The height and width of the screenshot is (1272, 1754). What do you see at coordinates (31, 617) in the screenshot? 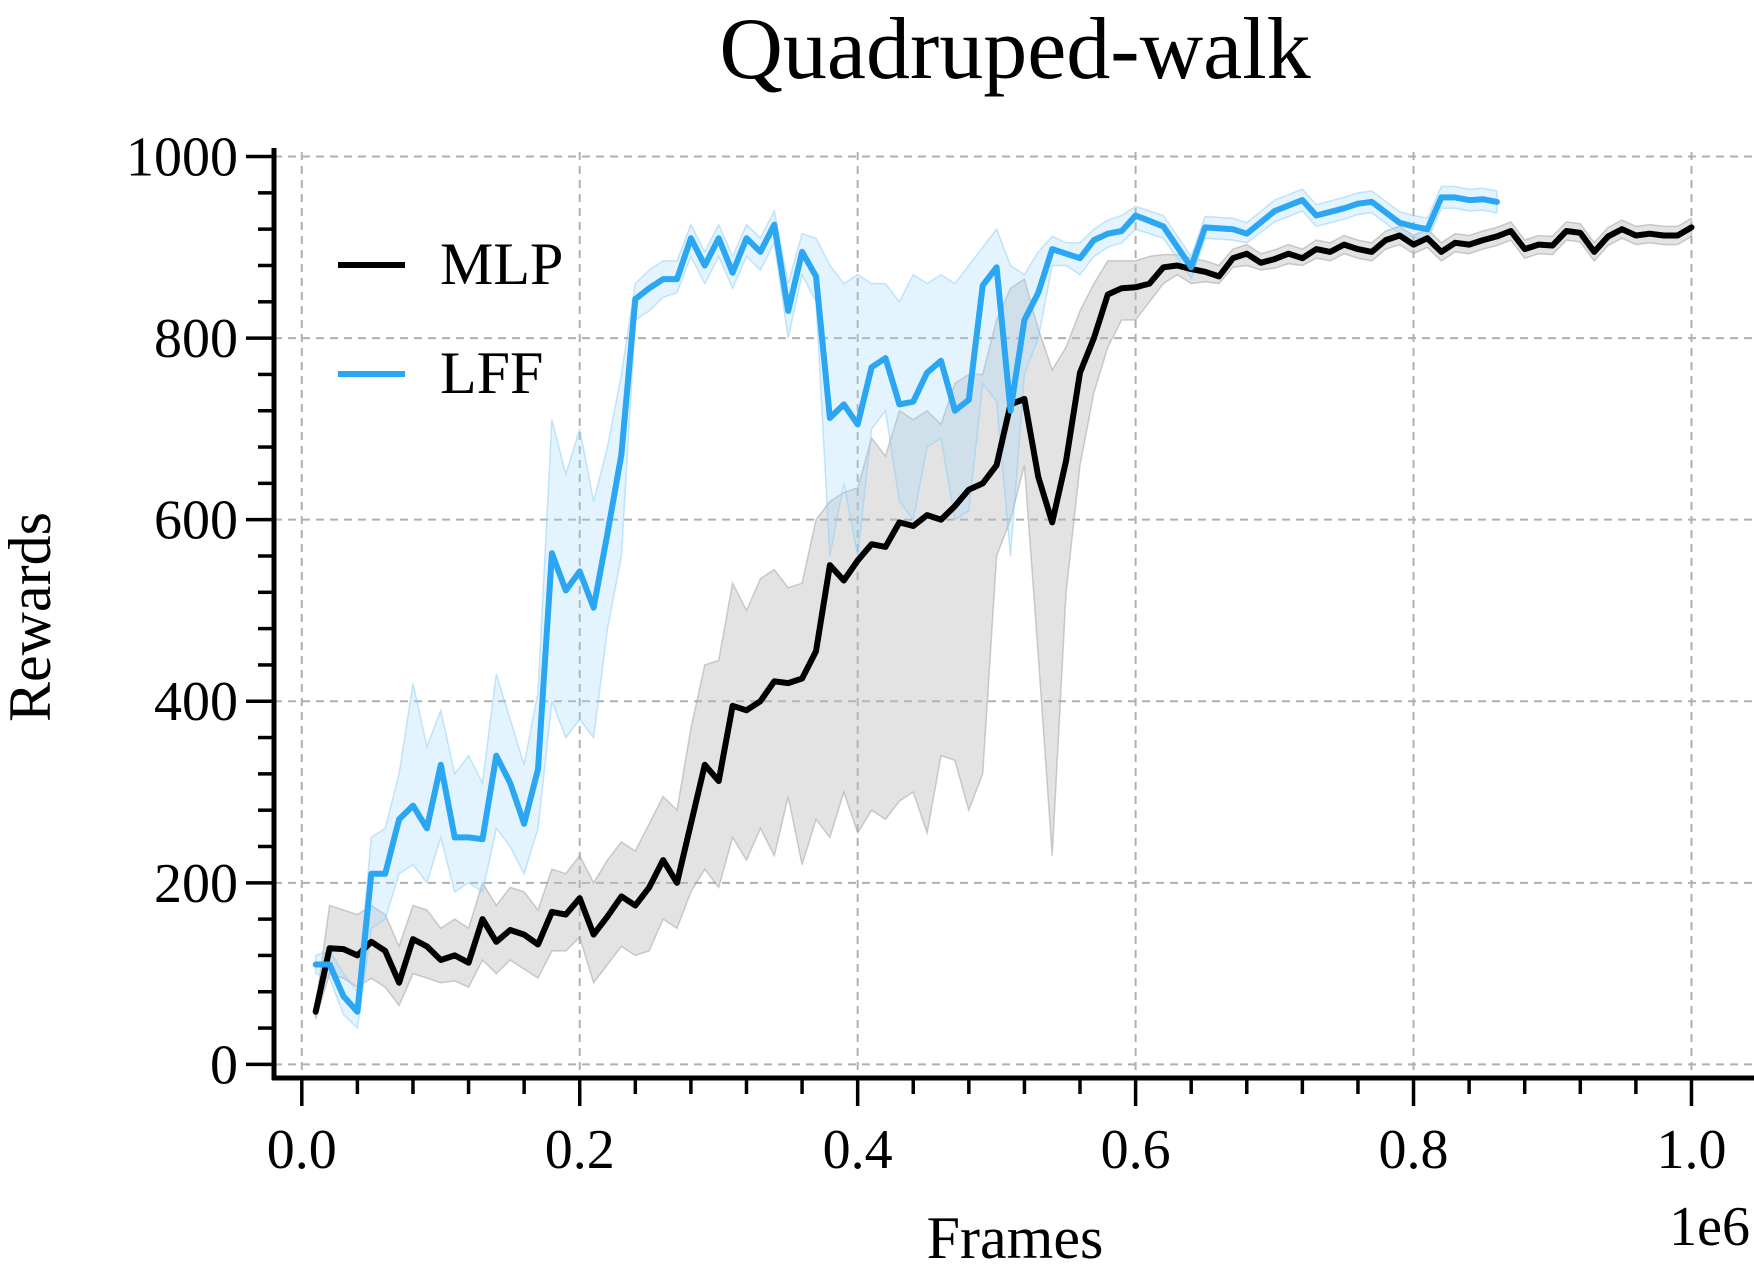
I see `y-axis-label: Rewards` at bounding box center [31, 617].